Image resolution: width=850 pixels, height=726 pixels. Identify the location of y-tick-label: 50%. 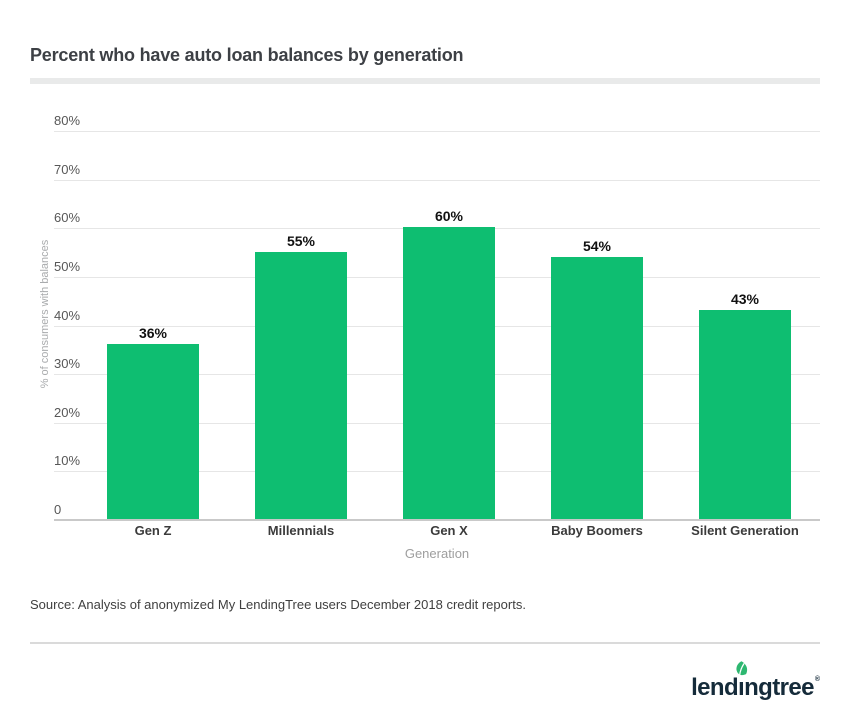
(67, 266).